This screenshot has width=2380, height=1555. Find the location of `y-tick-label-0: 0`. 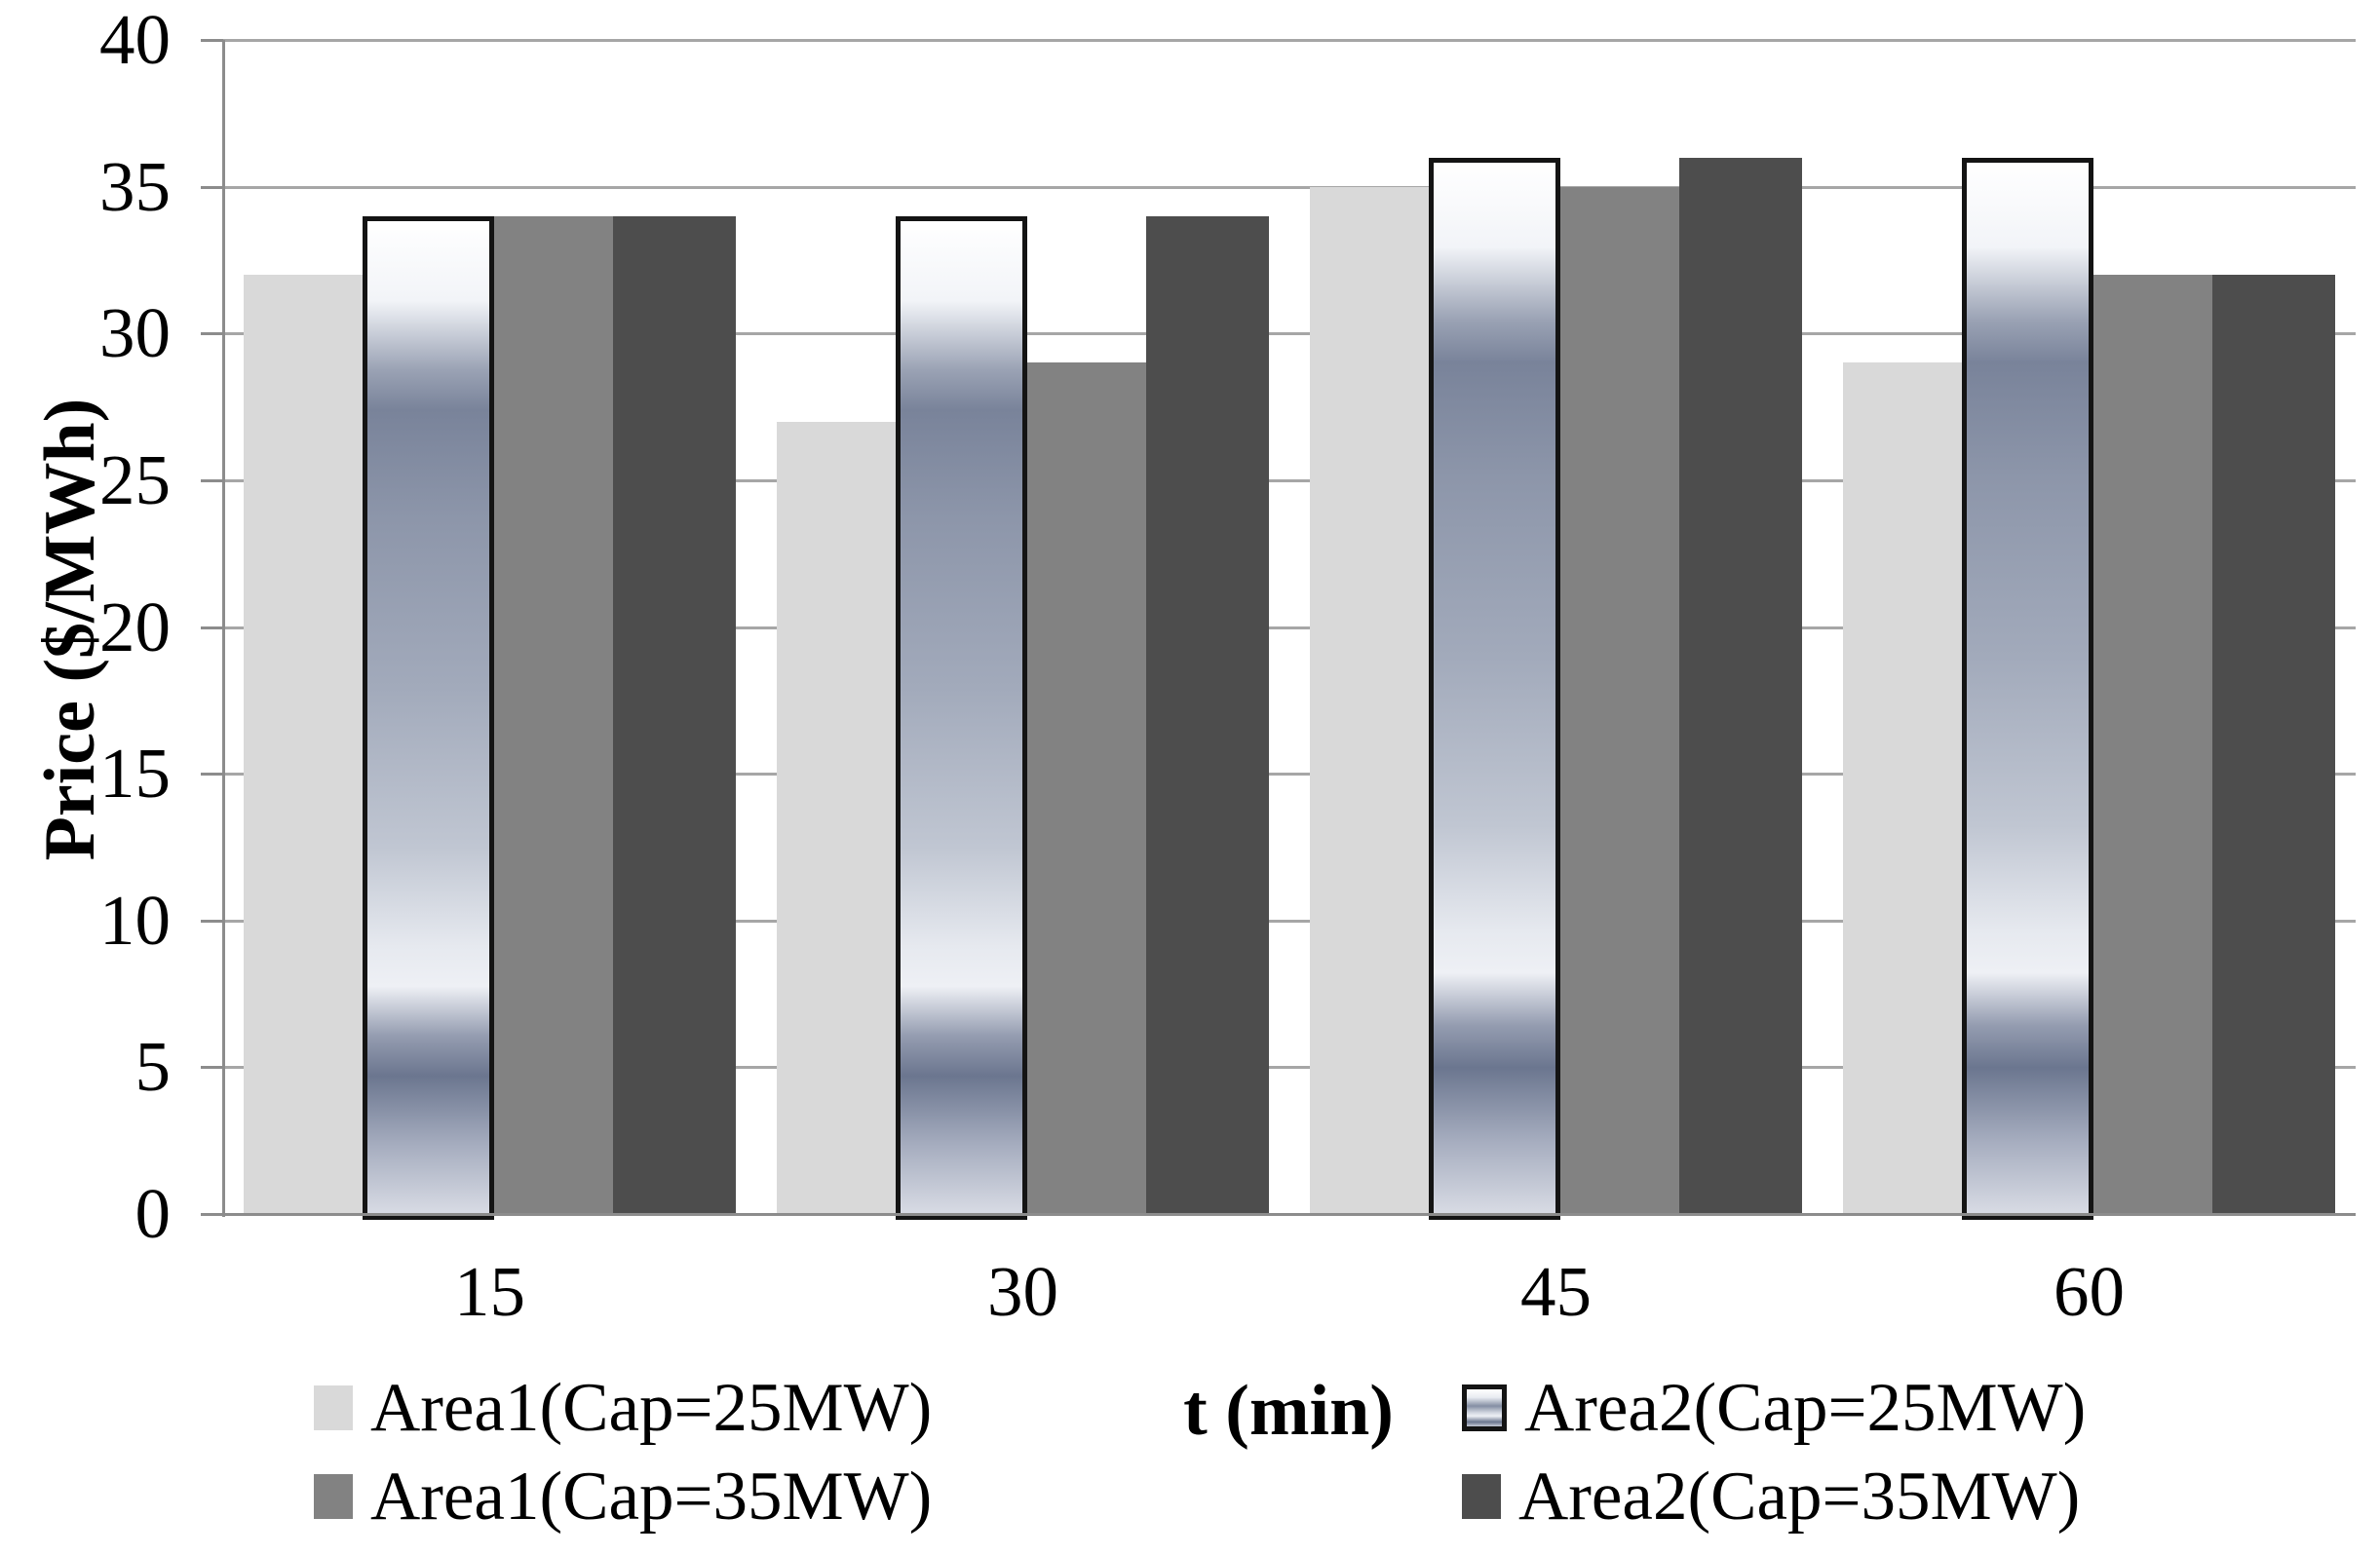

y-tick-label-0: 0 is located at coordinates (153, 1213).